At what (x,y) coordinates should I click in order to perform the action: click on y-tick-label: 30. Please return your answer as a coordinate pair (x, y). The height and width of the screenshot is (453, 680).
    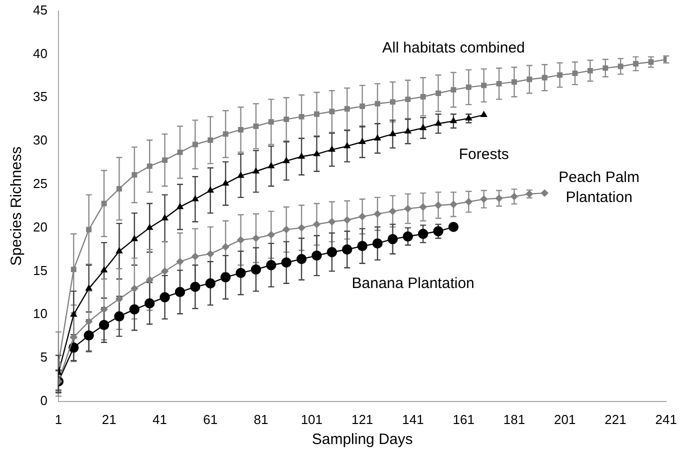
    Looking at the image, I should click on (40, 140).